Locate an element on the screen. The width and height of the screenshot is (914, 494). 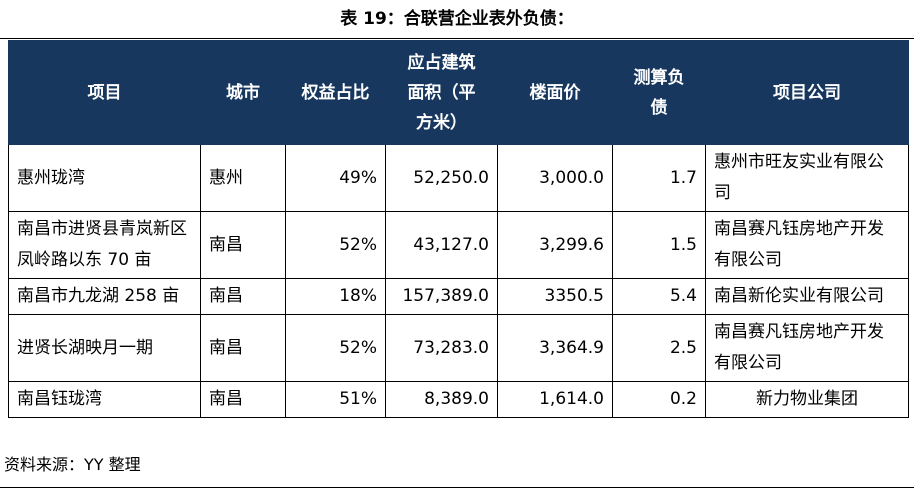
header-cell: 应占建筑面积（平方米） is located at coordinates (441, 92).